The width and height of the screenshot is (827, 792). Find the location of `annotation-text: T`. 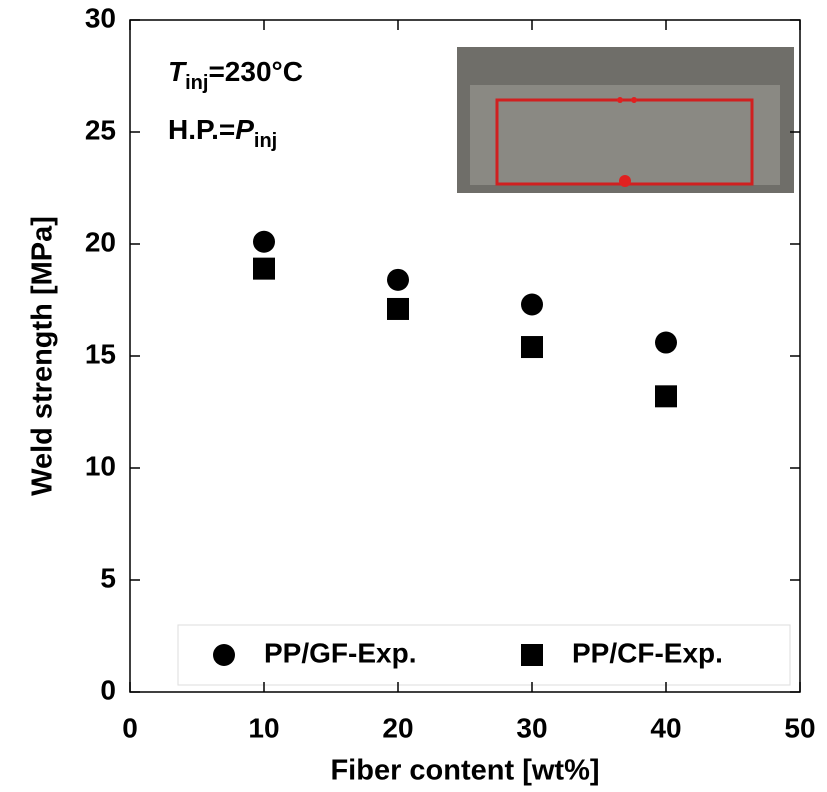

annotation-text: T is located at coordinates (178, 71).